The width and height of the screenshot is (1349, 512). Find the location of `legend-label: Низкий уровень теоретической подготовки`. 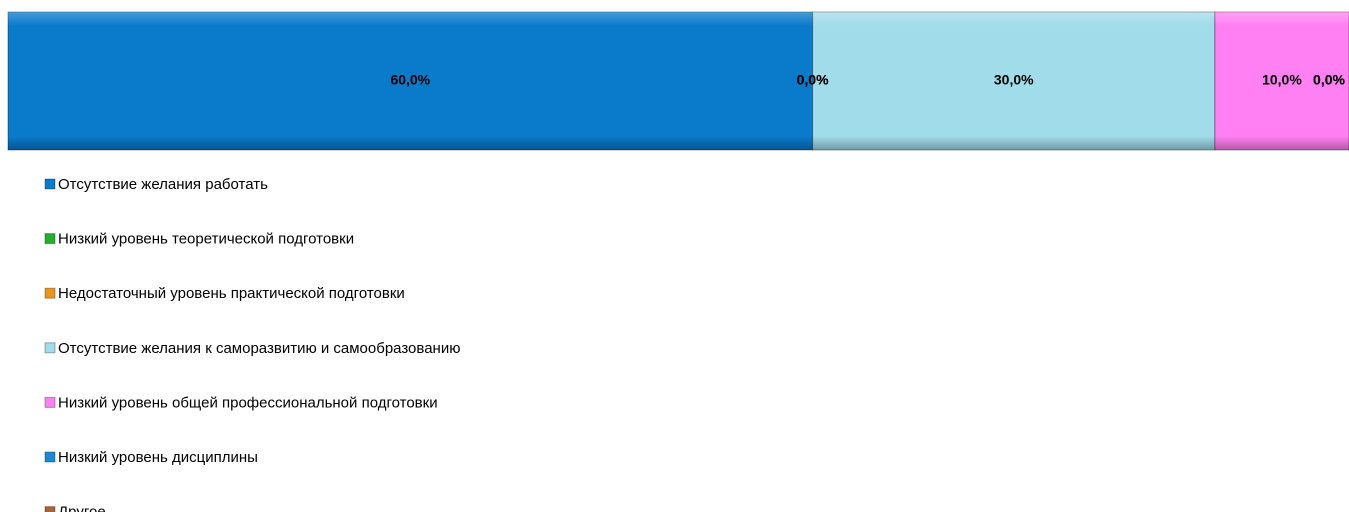

legend-label: Низкий уровень теоретической подготовки is located at coordinates (206, 239).